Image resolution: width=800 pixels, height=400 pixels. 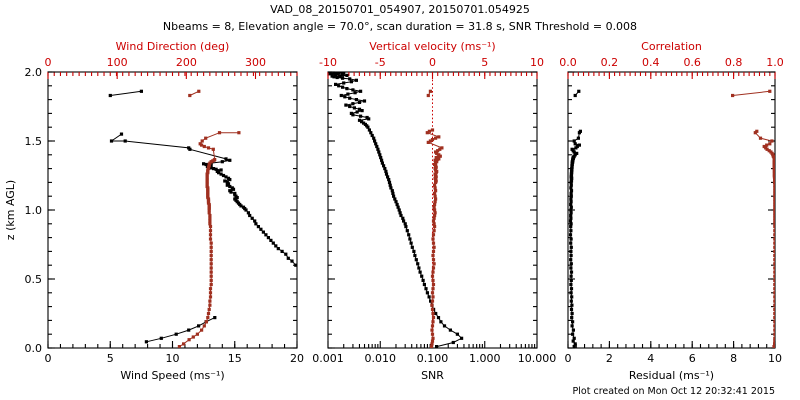 I want to click on y-axis-label: z (km AGL), so click(x=10, y=210).